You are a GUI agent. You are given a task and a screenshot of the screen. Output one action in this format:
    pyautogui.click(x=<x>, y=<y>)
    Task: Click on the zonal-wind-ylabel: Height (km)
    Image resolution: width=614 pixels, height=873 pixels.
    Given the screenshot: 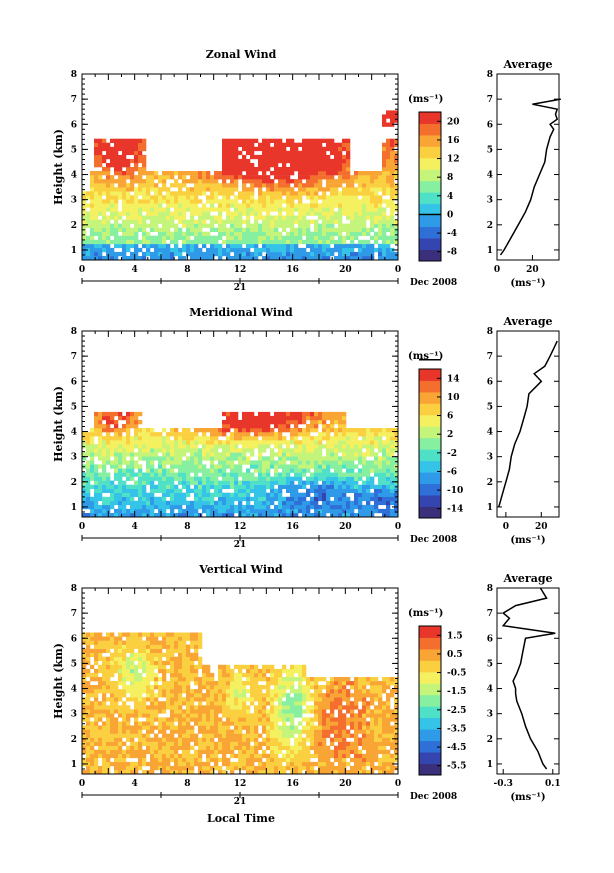 What is the action you would take?
    pyautogui.click(x=58, y=167)
    